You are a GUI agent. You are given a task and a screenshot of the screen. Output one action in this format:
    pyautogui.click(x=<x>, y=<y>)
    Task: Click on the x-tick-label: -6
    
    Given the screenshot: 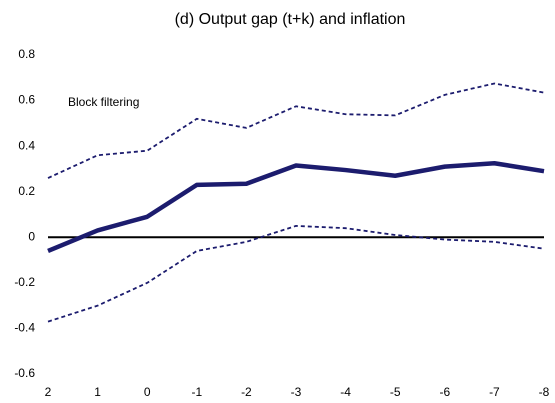 What is the action you would take?
    pyautogui.click(x=444, y=392)
    